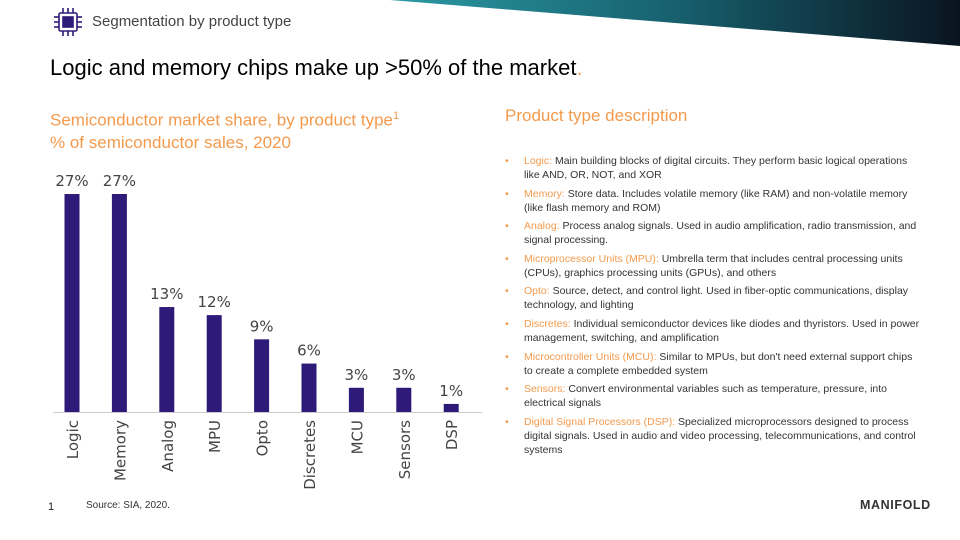  Describe the element at coordinates (405, 449) in the screenshot. I see `x-tick-label: Sensors` at that location.